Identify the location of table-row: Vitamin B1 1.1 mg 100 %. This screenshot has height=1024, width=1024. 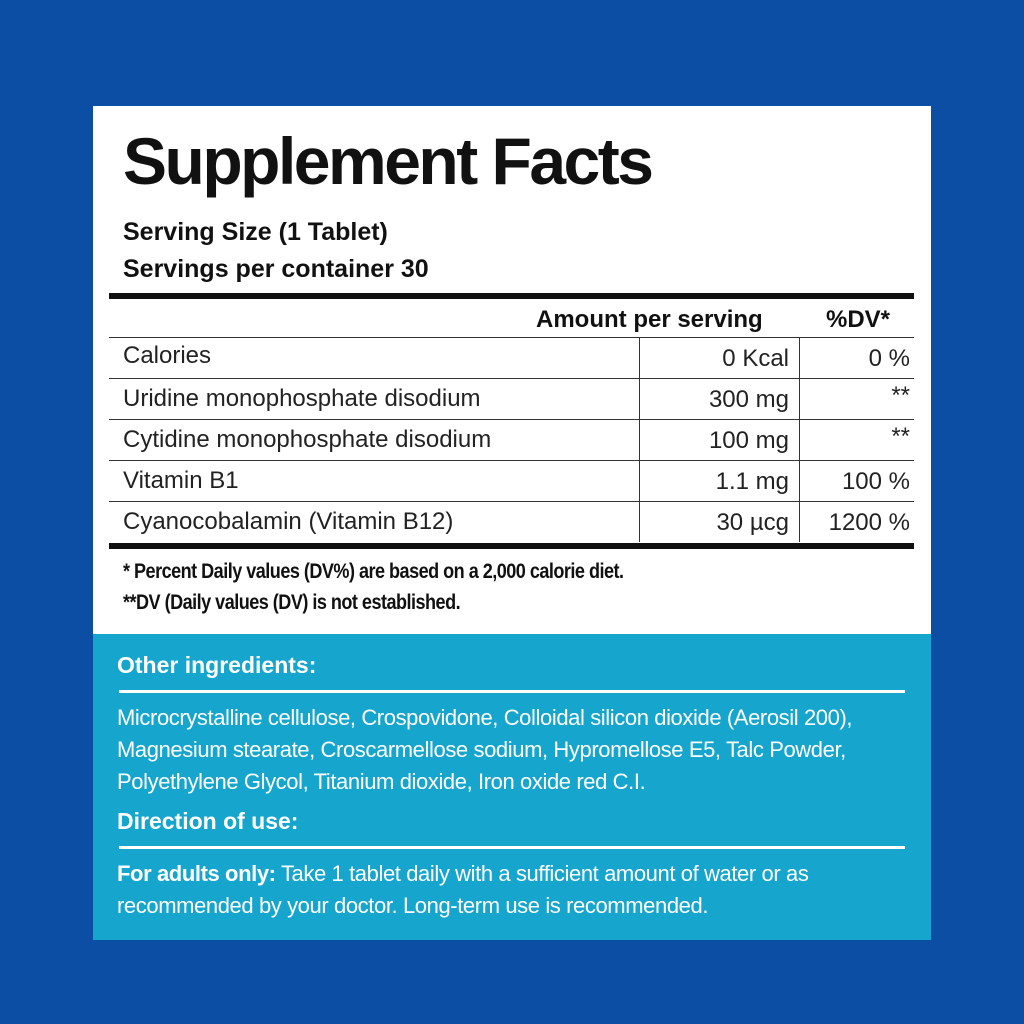
(511, 480).